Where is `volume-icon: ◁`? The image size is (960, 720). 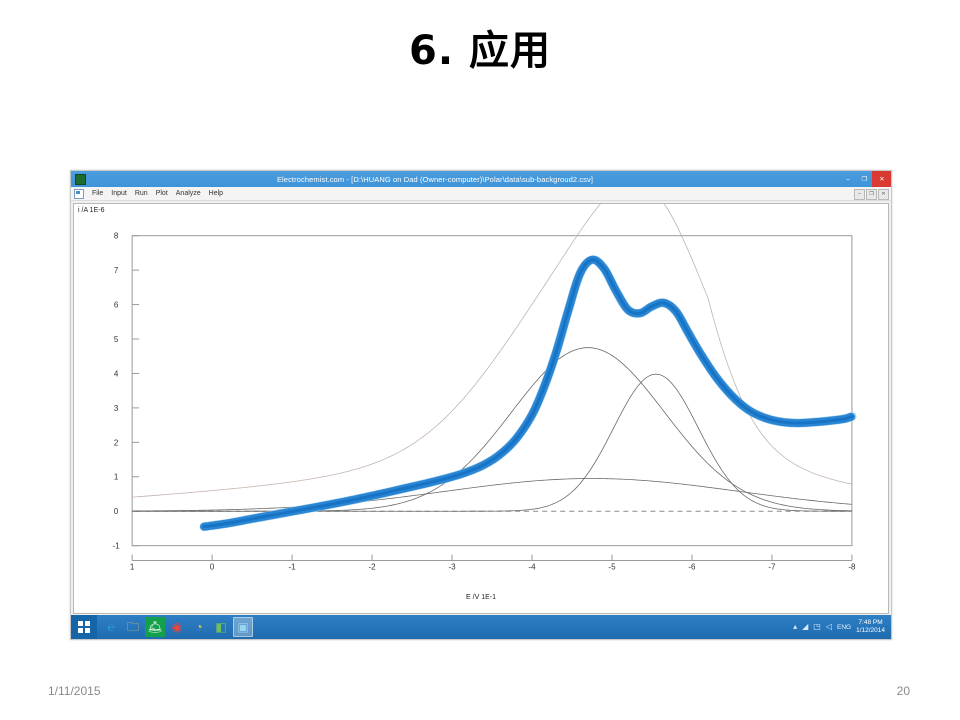 volume-icon: ◁ is located at coordinates (828, 626).